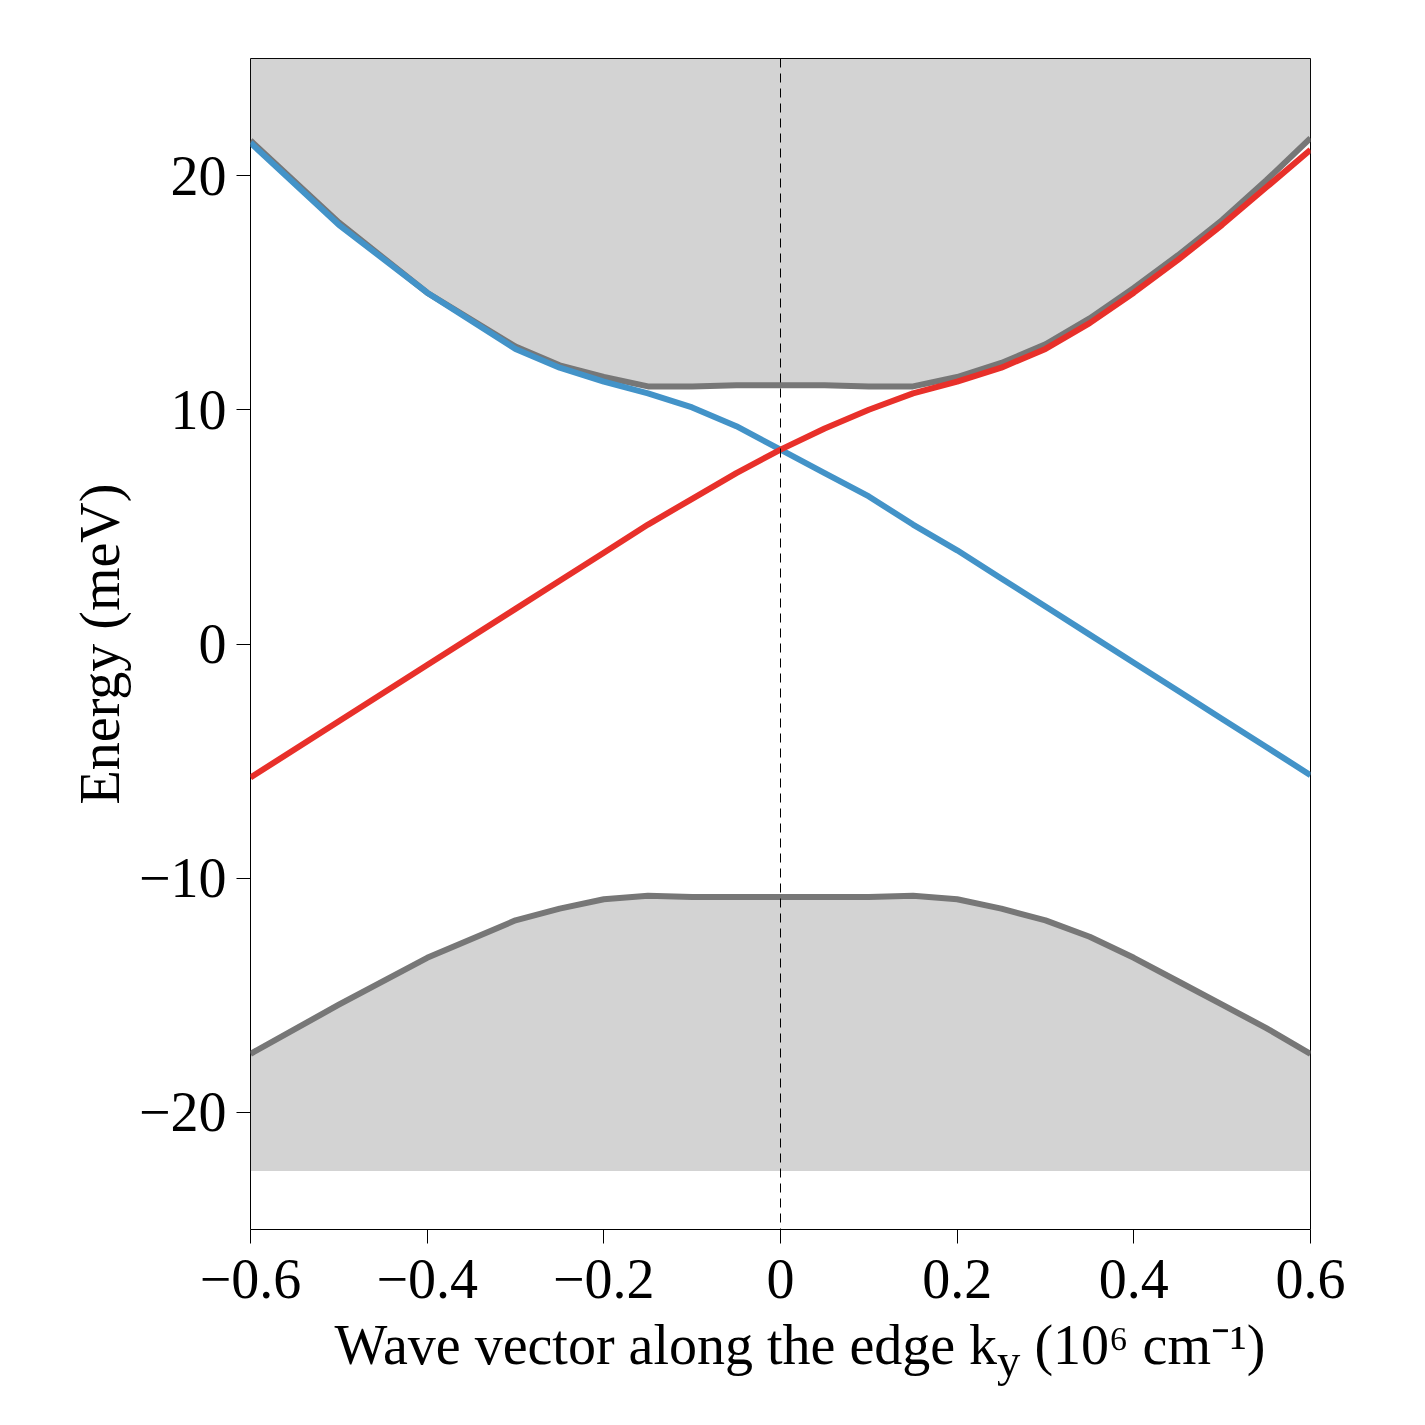 This screenshot has height=1425, width=1425. What do you see at coordinates (182, 1112) in the screenshot?
I see `y-tick-label: −20` at bounding box center [182, 1112].